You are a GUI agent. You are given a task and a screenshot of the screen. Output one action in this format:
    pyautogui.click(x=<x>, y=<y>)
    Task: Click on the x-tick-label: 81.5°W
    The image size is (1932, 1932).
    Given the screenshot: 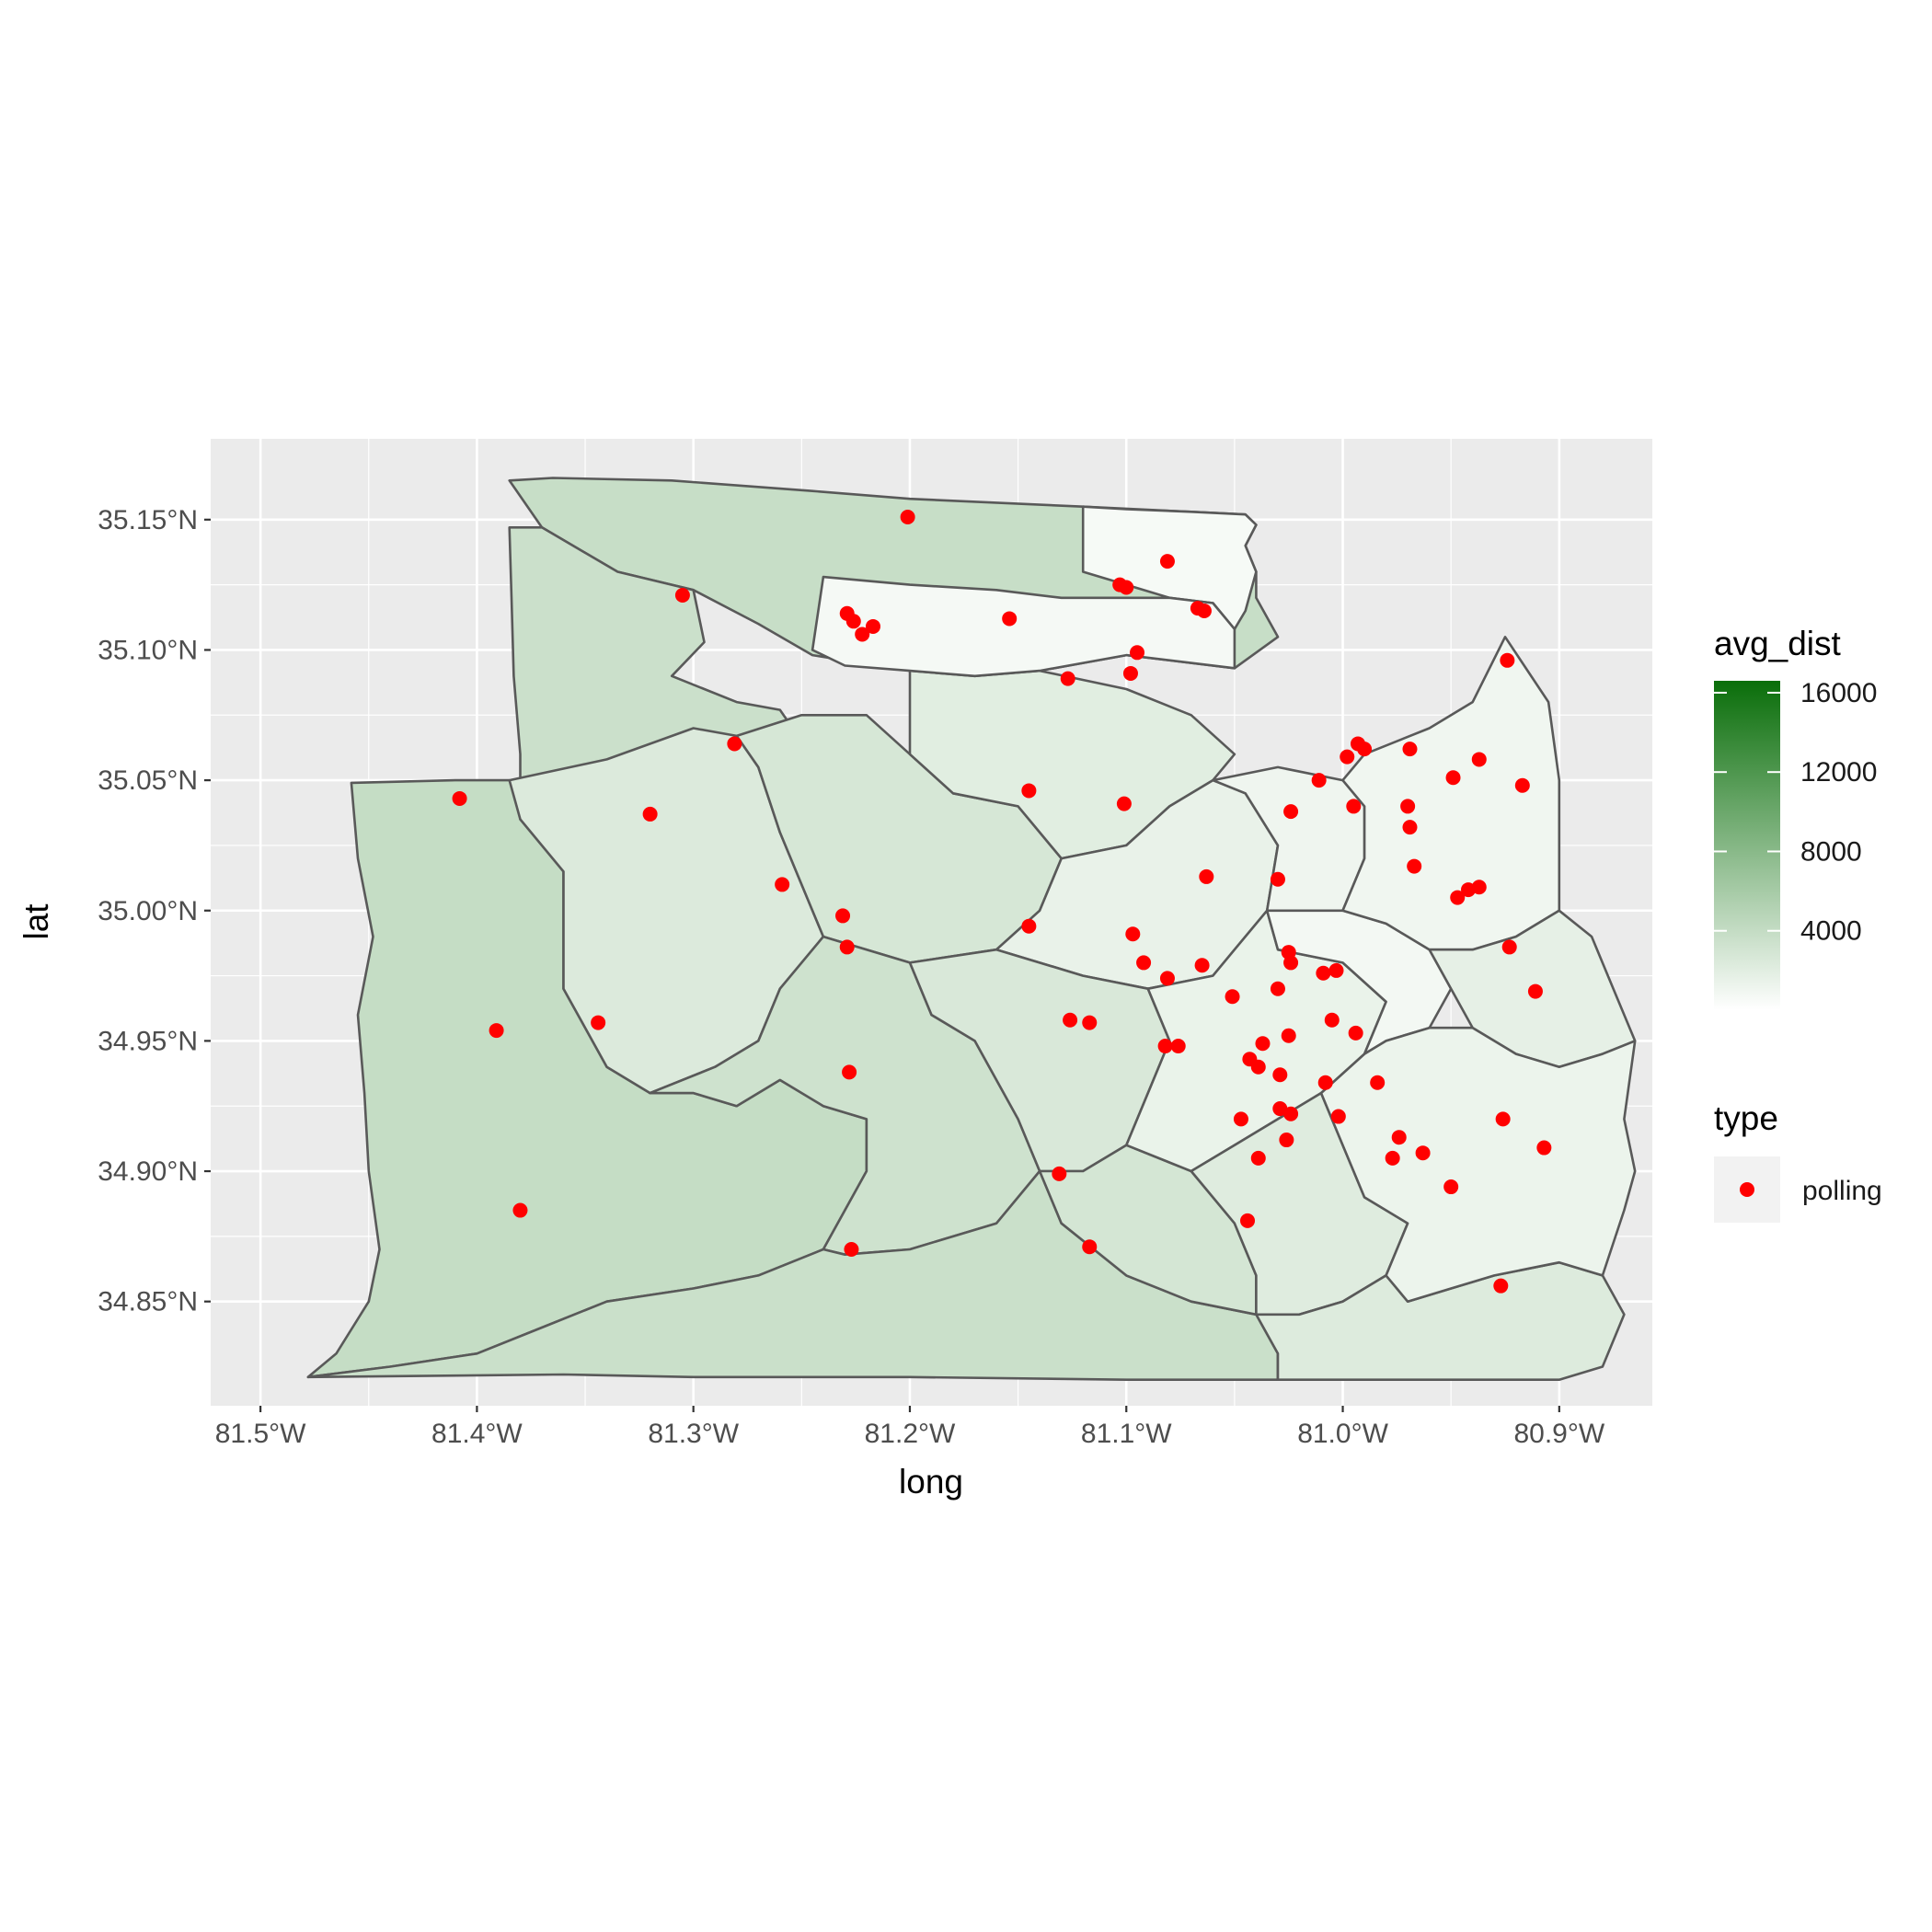 What is the action you would take?
    pyautogui.click(x=260, y=1434)
    